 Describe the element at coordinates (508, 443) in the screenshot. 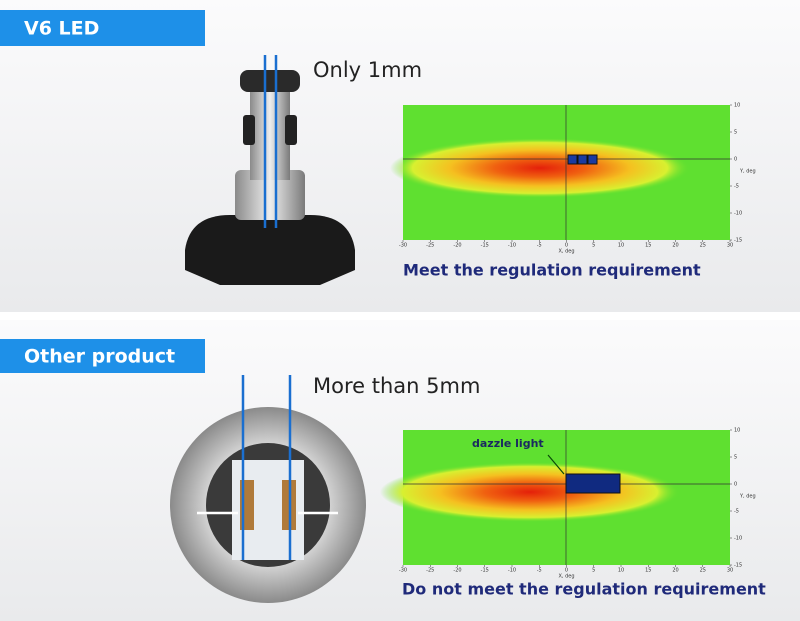

I see `annotation: dazzle light` at that location.